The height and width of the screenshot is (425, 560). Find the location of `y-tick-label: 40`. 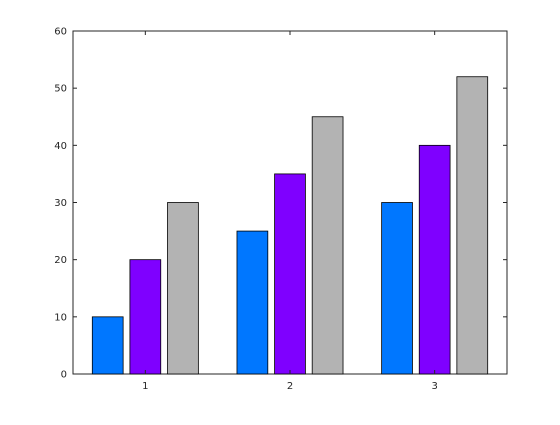

y-tick-label: 40 is located at coordinates (60, 146).